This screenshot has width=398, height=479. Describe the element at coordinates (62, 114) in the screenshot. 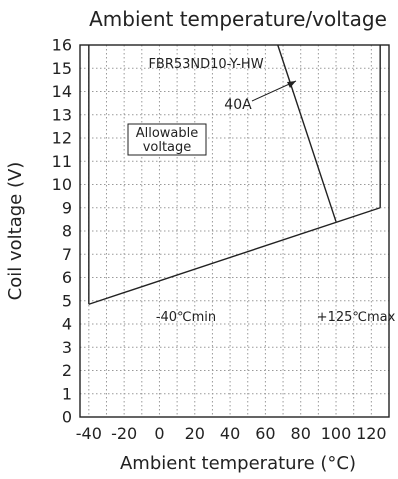

I see `y-tick-label: 13` at that location.